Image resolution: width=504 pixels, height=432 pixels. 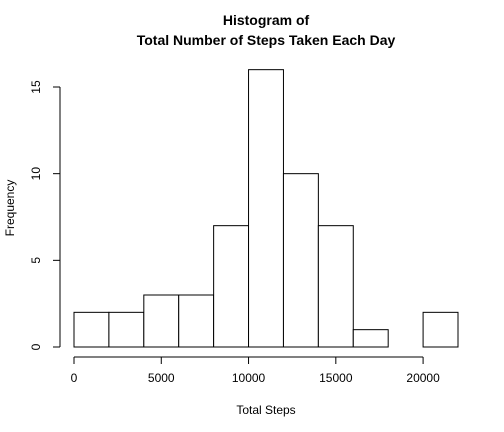 What do you see at coordinates (36, 260) in the screenshot?
I see `y-tick-label-1: 5` at bounding box center [36, 260].